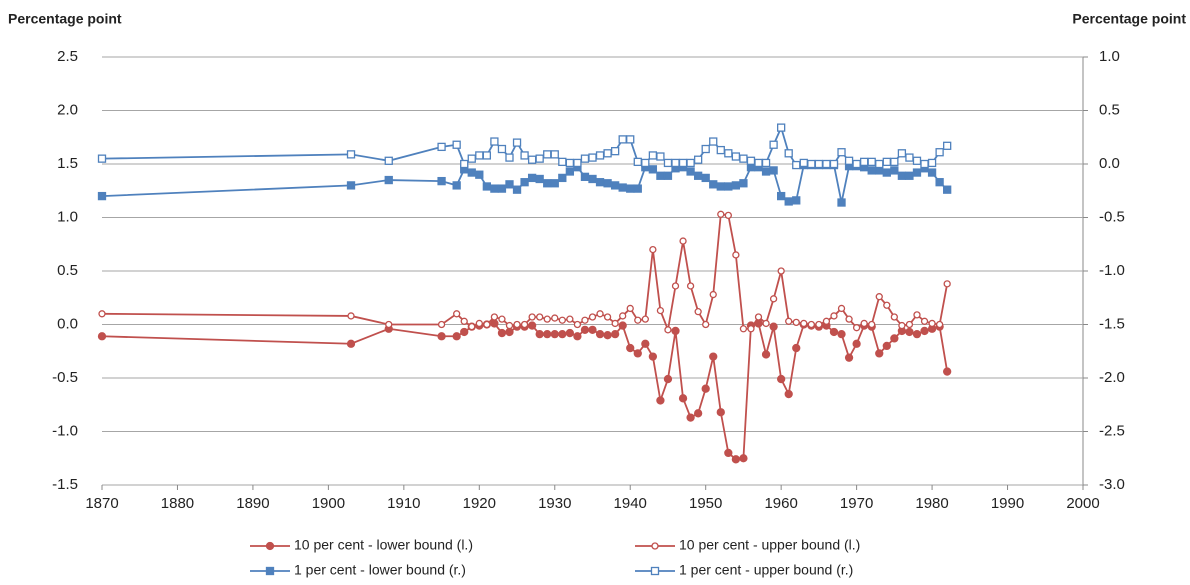 The width and height of the screenshot is (1190, 585). Describe the element at coordinates (1112, 484) in the screenshot. I see `y2-tick-label: -3.0` at that location.